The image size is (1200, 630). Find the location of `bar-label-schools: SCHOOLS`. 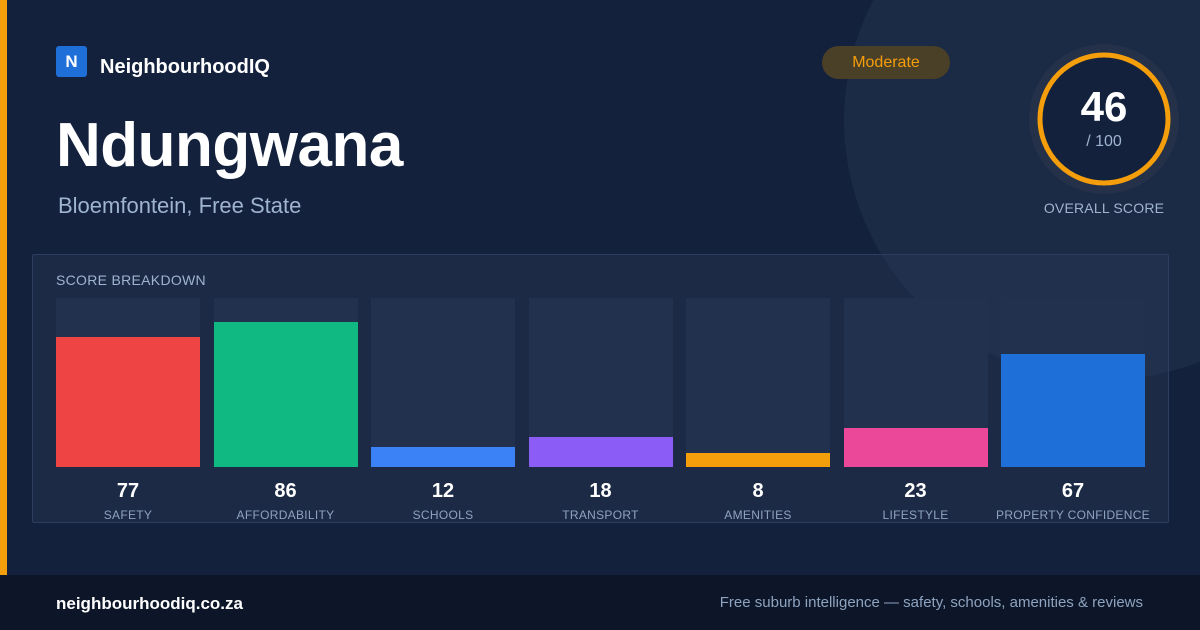

bar-label-schools: SCHOOLS is located at coordinates (443, 515).